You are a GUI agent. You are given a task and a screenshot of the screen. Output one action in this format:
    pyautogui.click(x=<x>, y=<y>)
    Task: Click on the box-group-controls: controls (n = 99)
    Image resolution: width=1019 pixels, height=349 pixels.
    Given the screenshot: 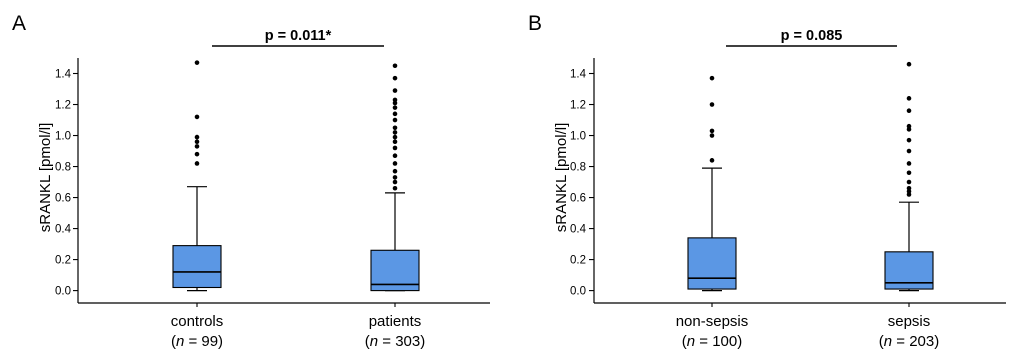 What is the action you would take?
    pyautogui.click(x=197, y=204)
    